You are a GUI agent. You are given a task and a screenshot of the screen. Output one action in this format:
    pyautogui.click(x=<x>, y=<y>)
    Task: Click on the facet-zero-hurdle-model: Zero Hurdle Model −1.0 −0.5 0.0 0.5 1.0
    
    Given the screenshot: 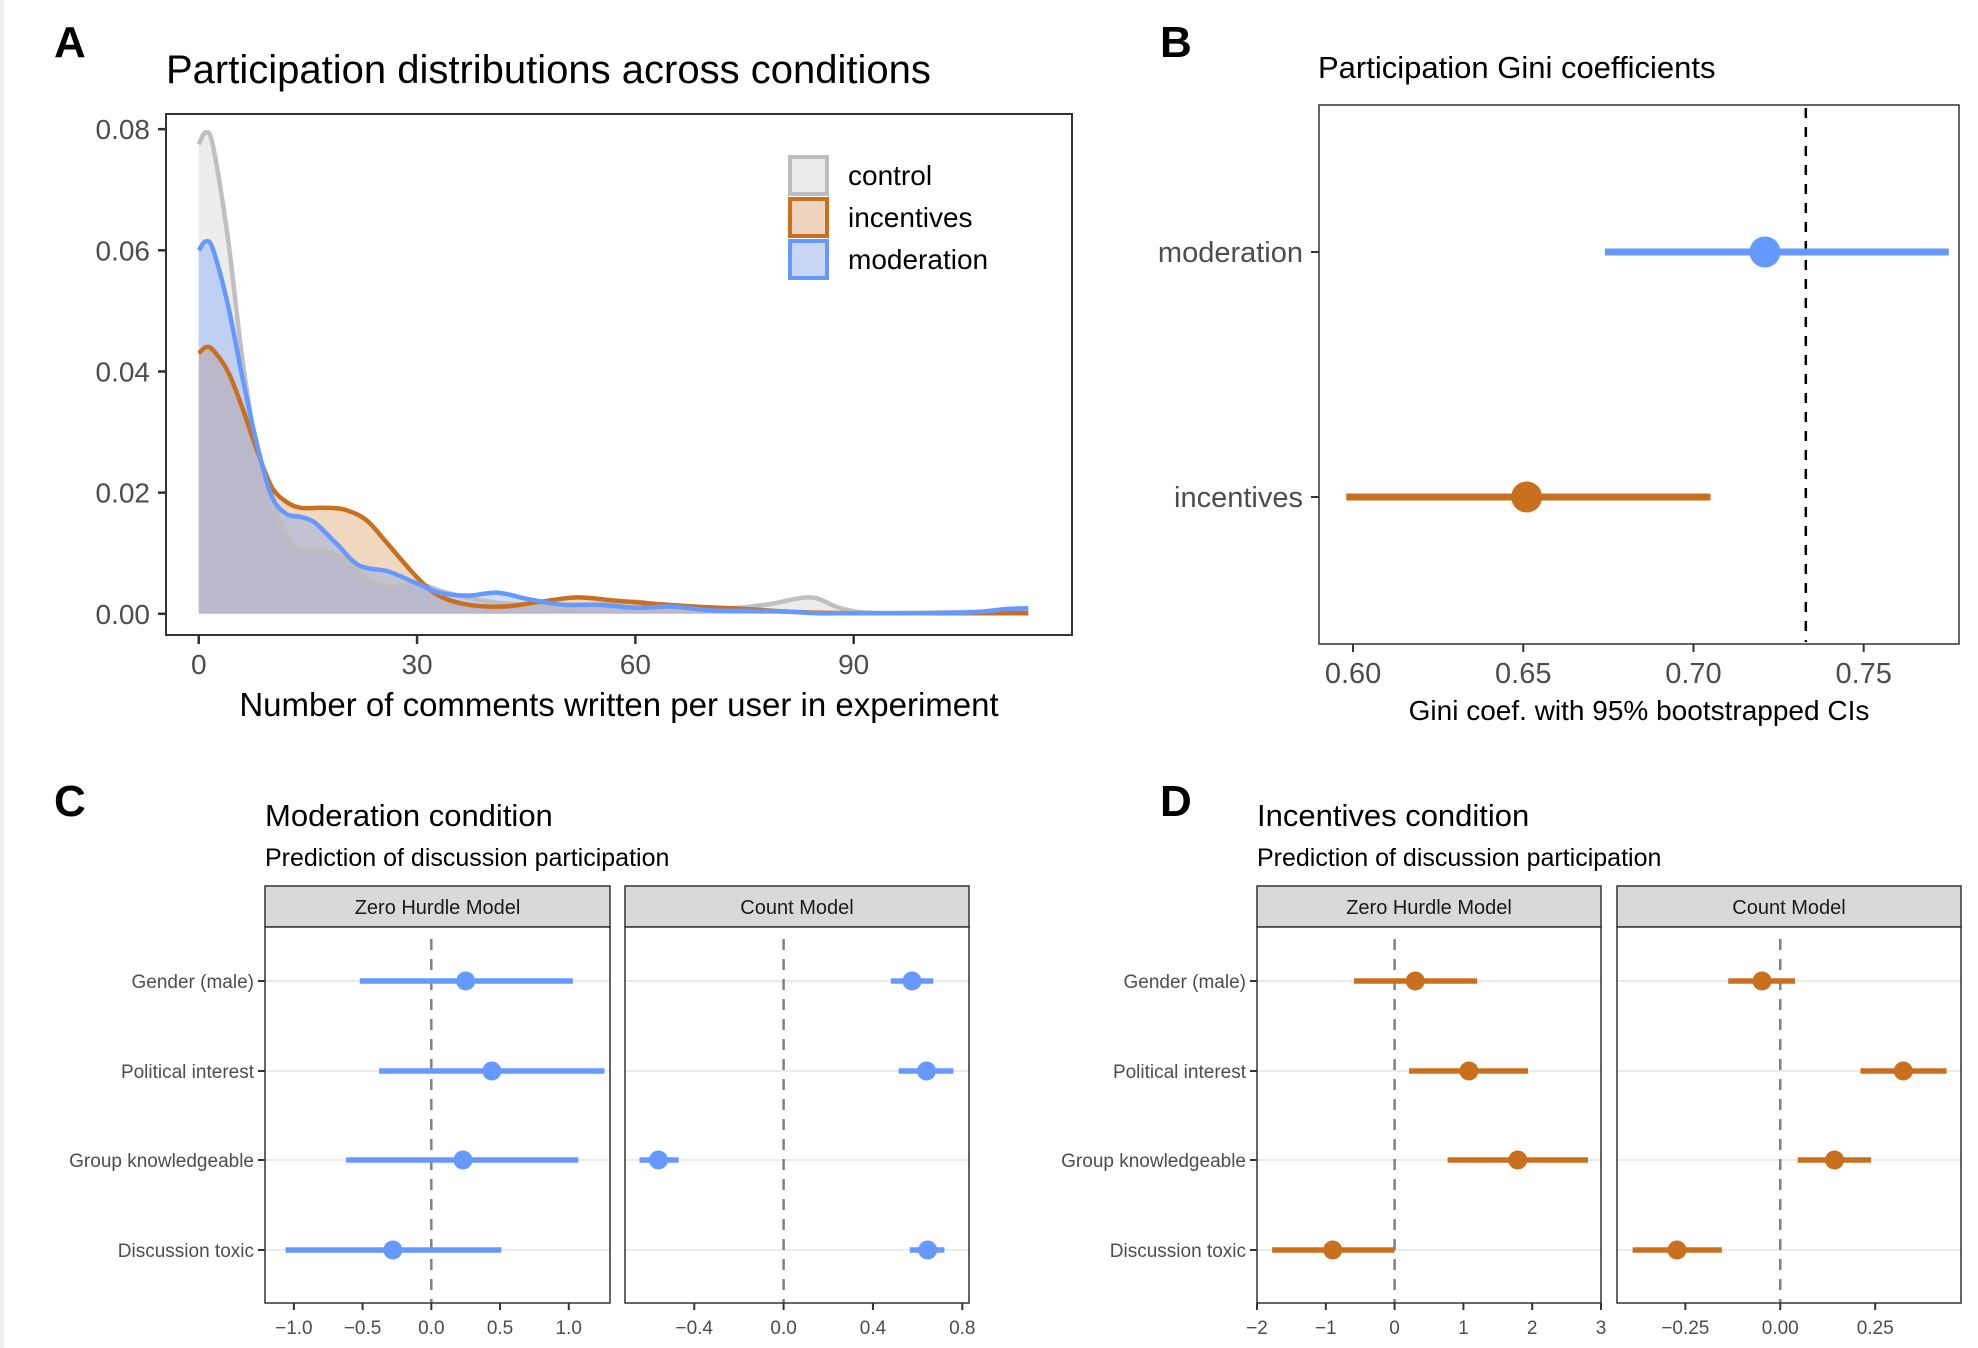 What is the action you would take?
    pyautogui.click(x=437, y=1112)
    